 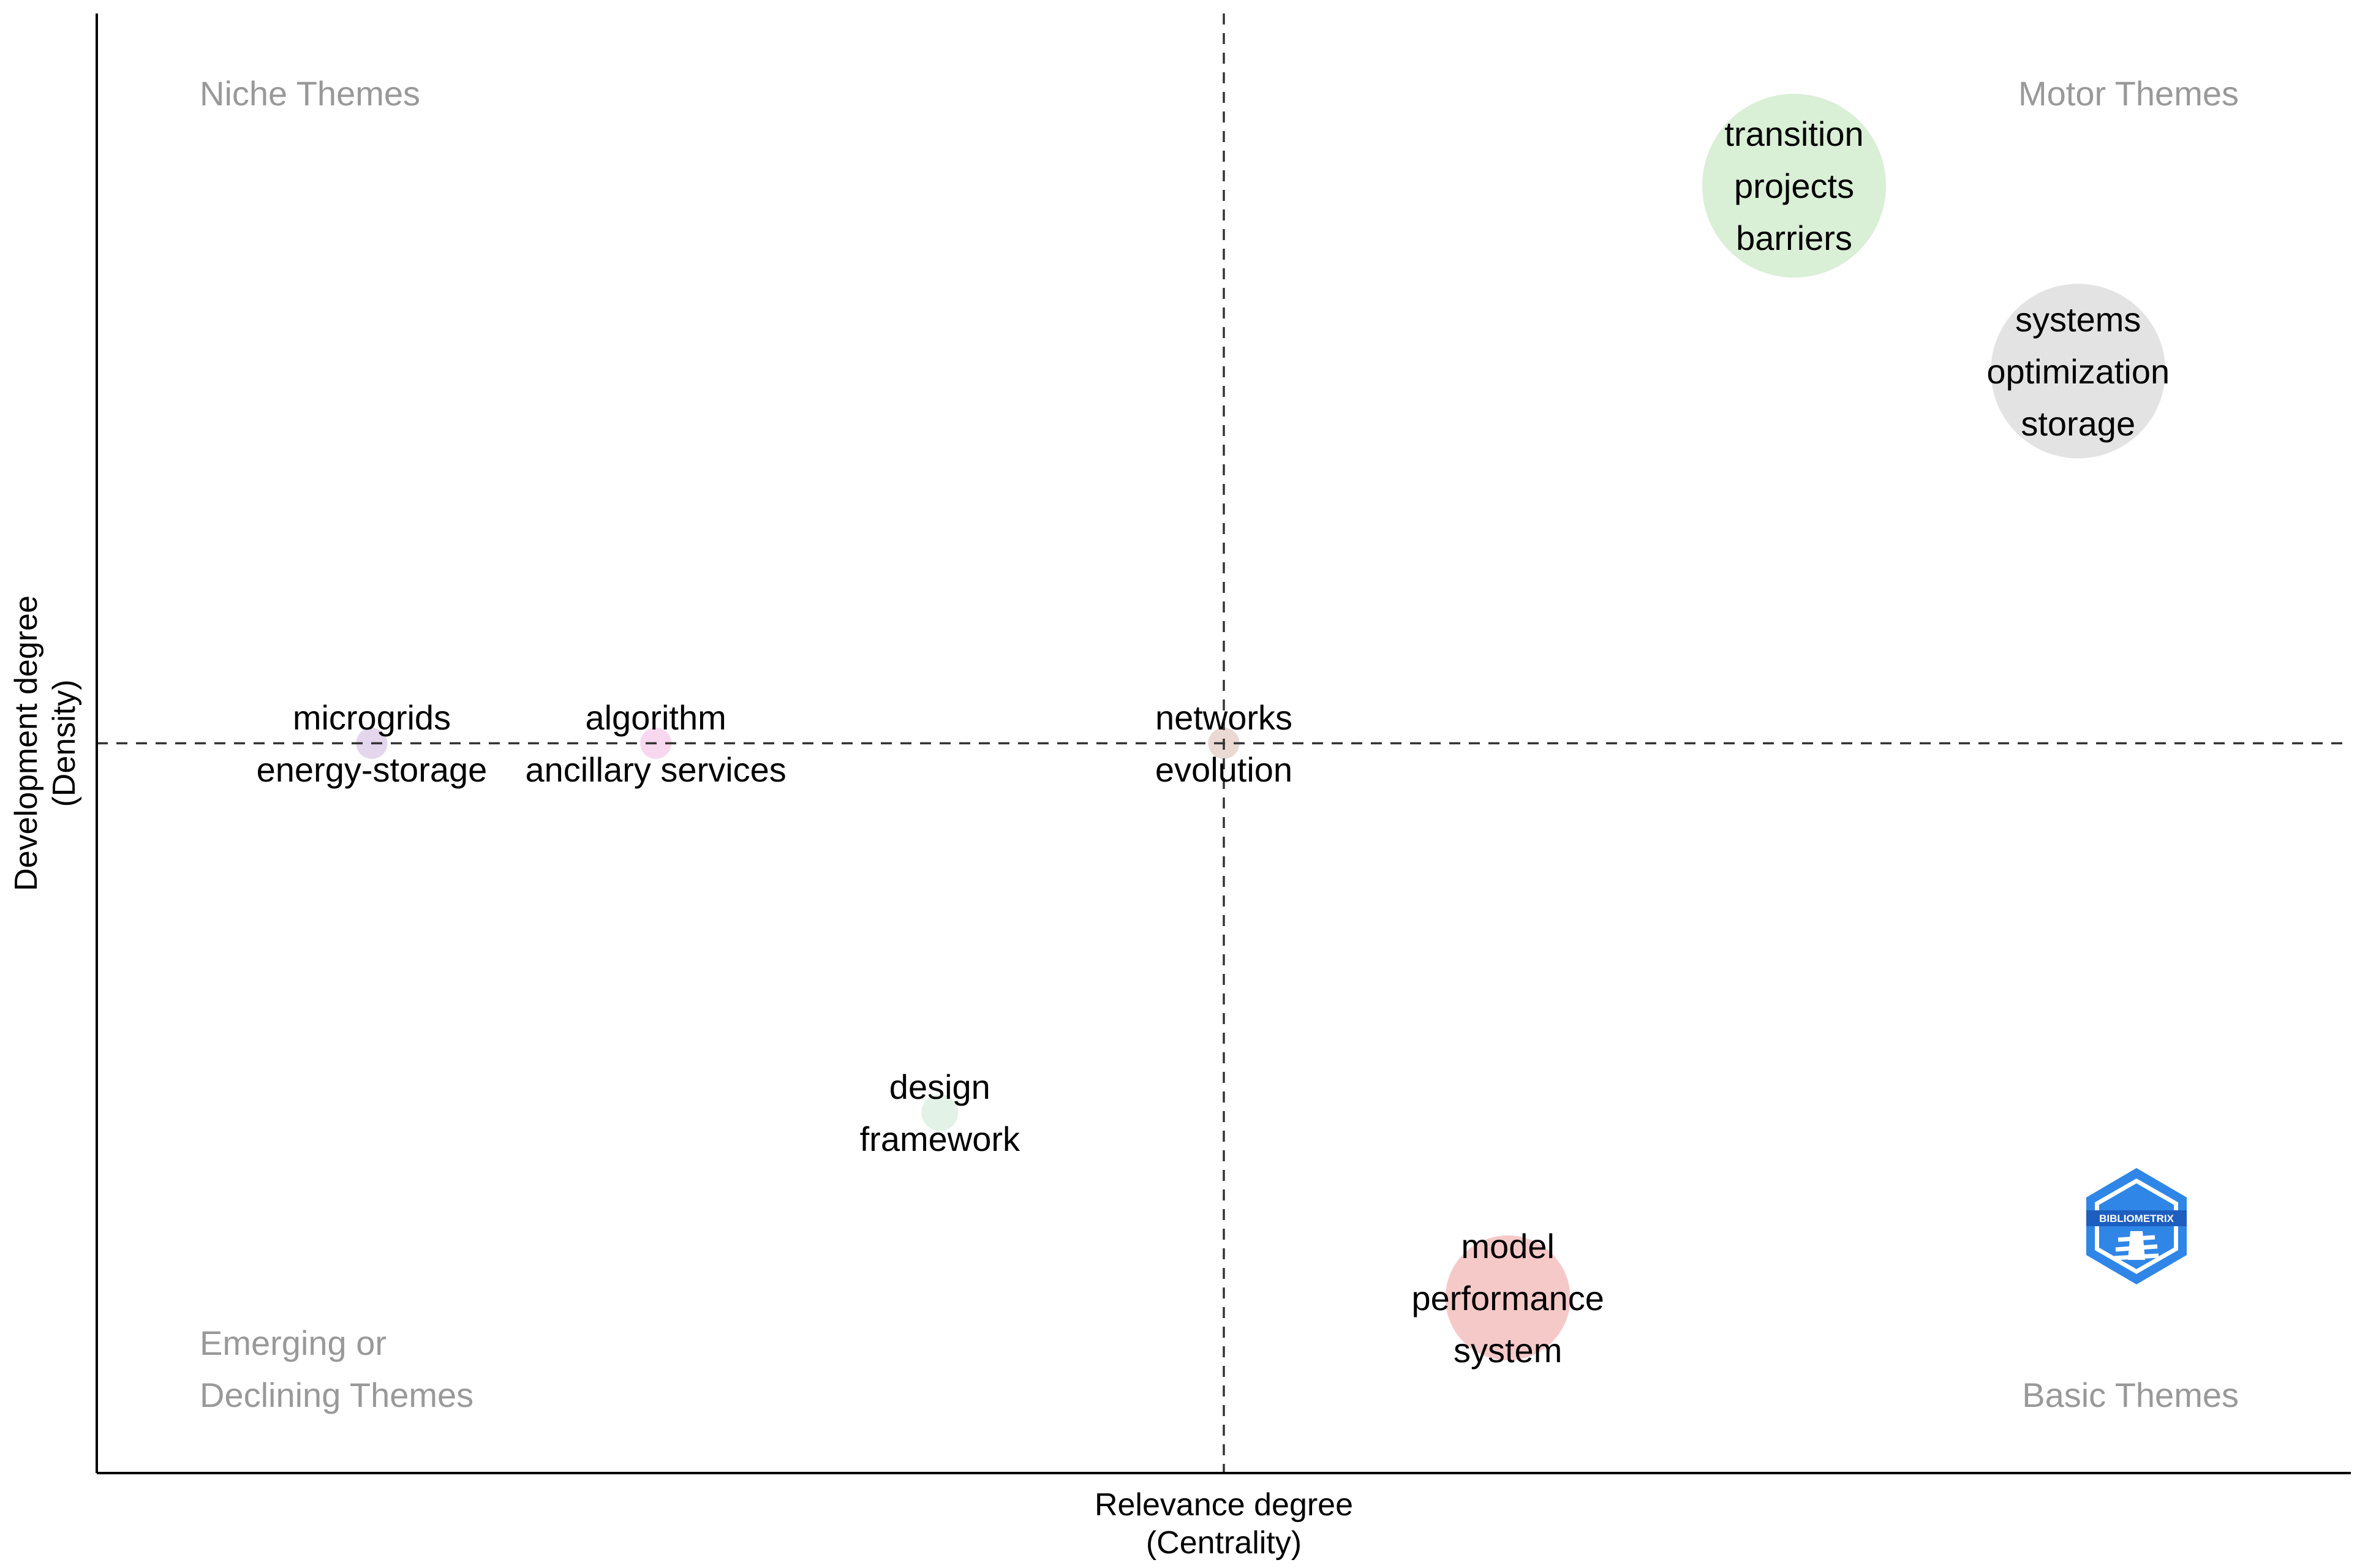 What do you see at coordinates (655, 718) in the screenshot?
I see `theme-label-algorithm: algorithm` at bounding box center [655, 718].